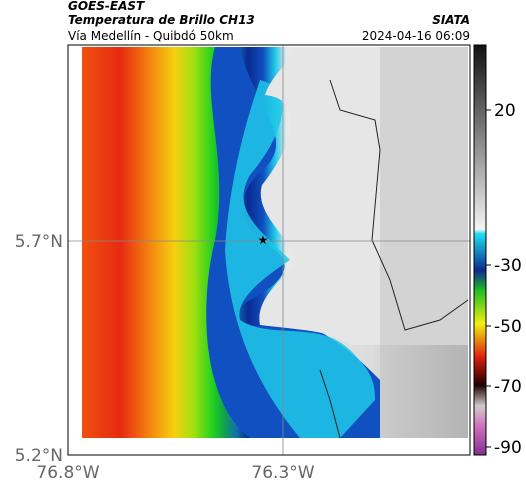 This screenshot has width=526, height=491. What do you see at coordinates (508, 387) in the screenshot?
I see `colorbar-tick-label: -70` at bounding box center [508, 387].